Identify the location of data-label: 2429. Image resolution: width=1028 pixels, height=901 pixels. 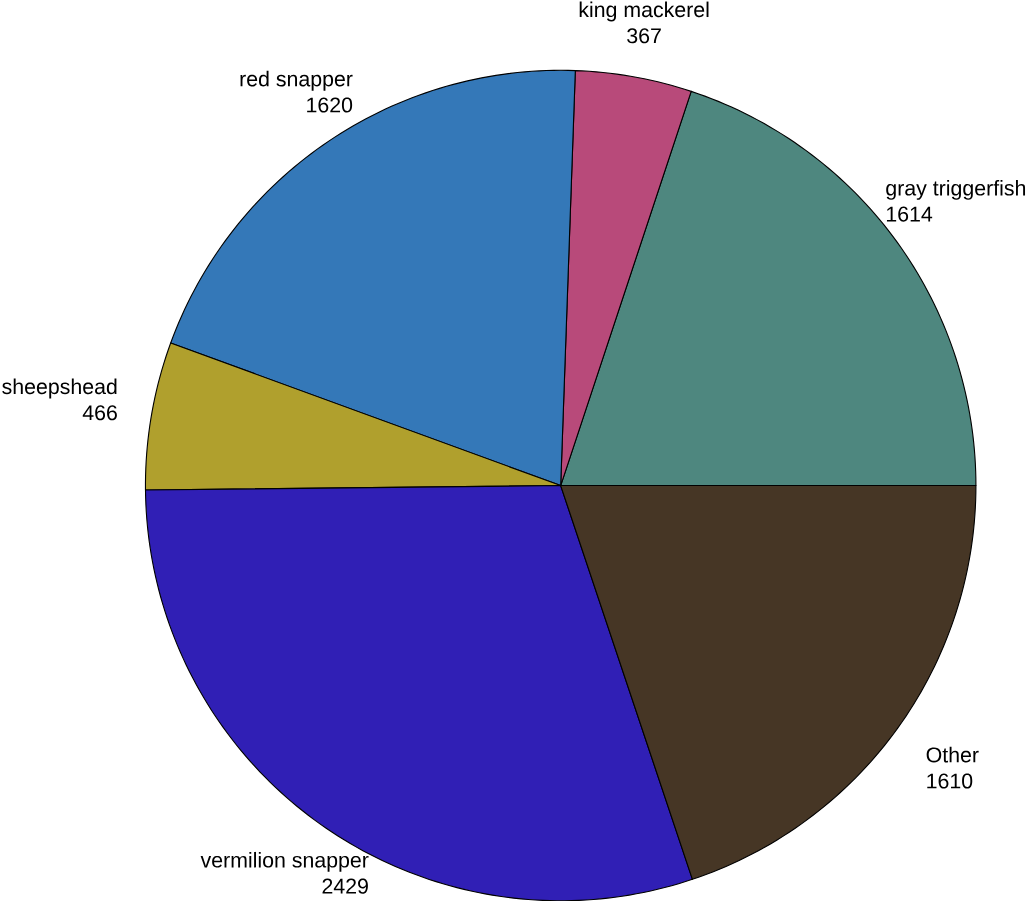
(345, 886).